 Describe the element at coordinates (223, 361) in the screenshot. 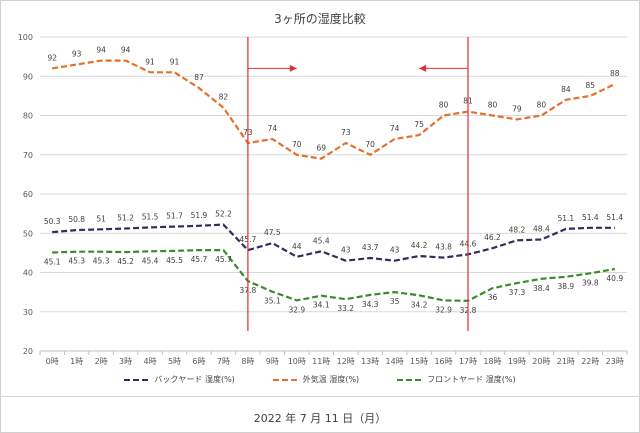

I see `x-tick-label: 7時` at that location.